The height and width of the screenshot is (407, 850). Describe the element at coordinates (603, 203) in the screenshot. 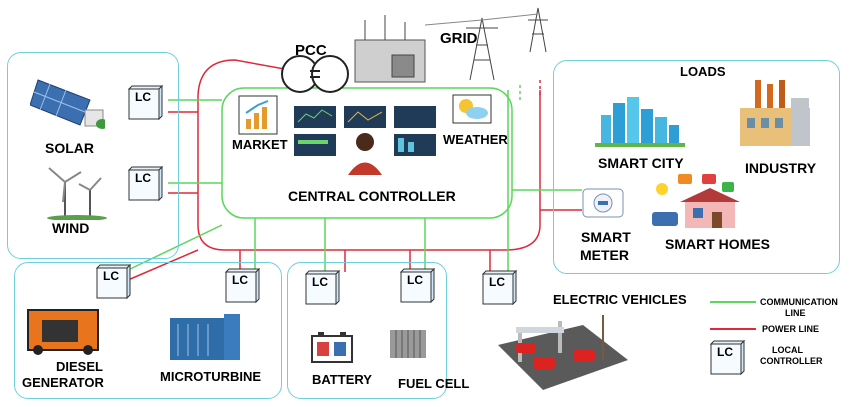

I see `smart-meter-icon` at that location.